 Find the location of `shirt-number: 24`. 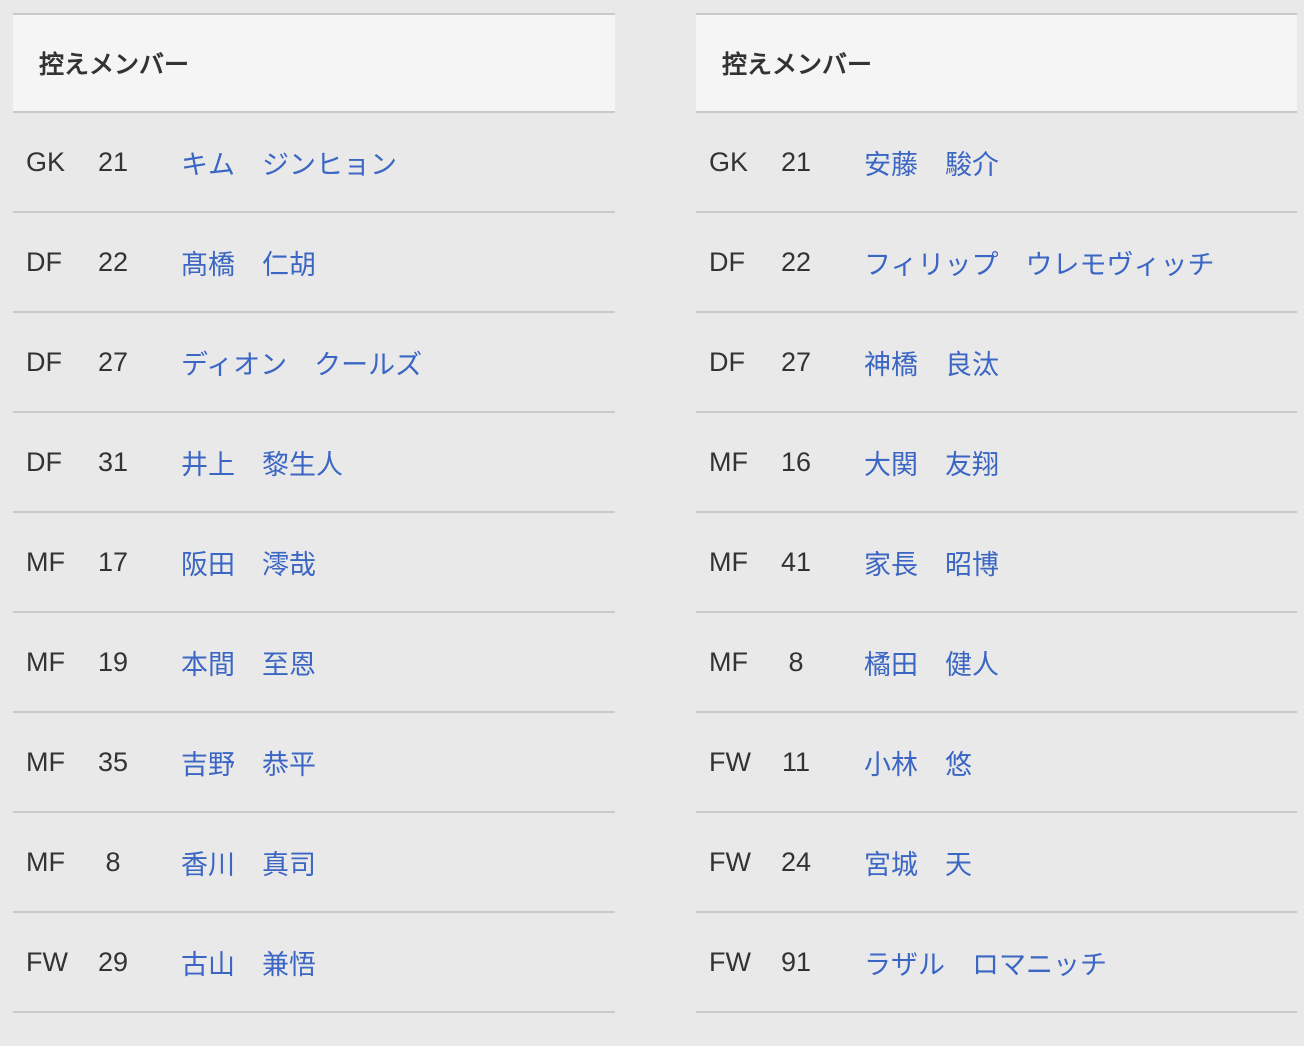

shirt-number: 24 is located at coordinates (796, 861).